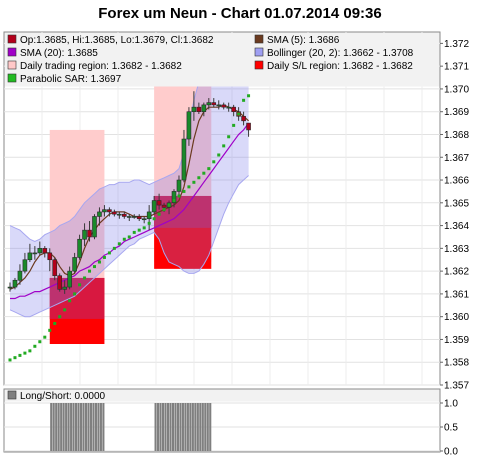 The height and width of the screenshot is (457, 480). I want to click on y-tick-label: 1.357, so click(456, 386).